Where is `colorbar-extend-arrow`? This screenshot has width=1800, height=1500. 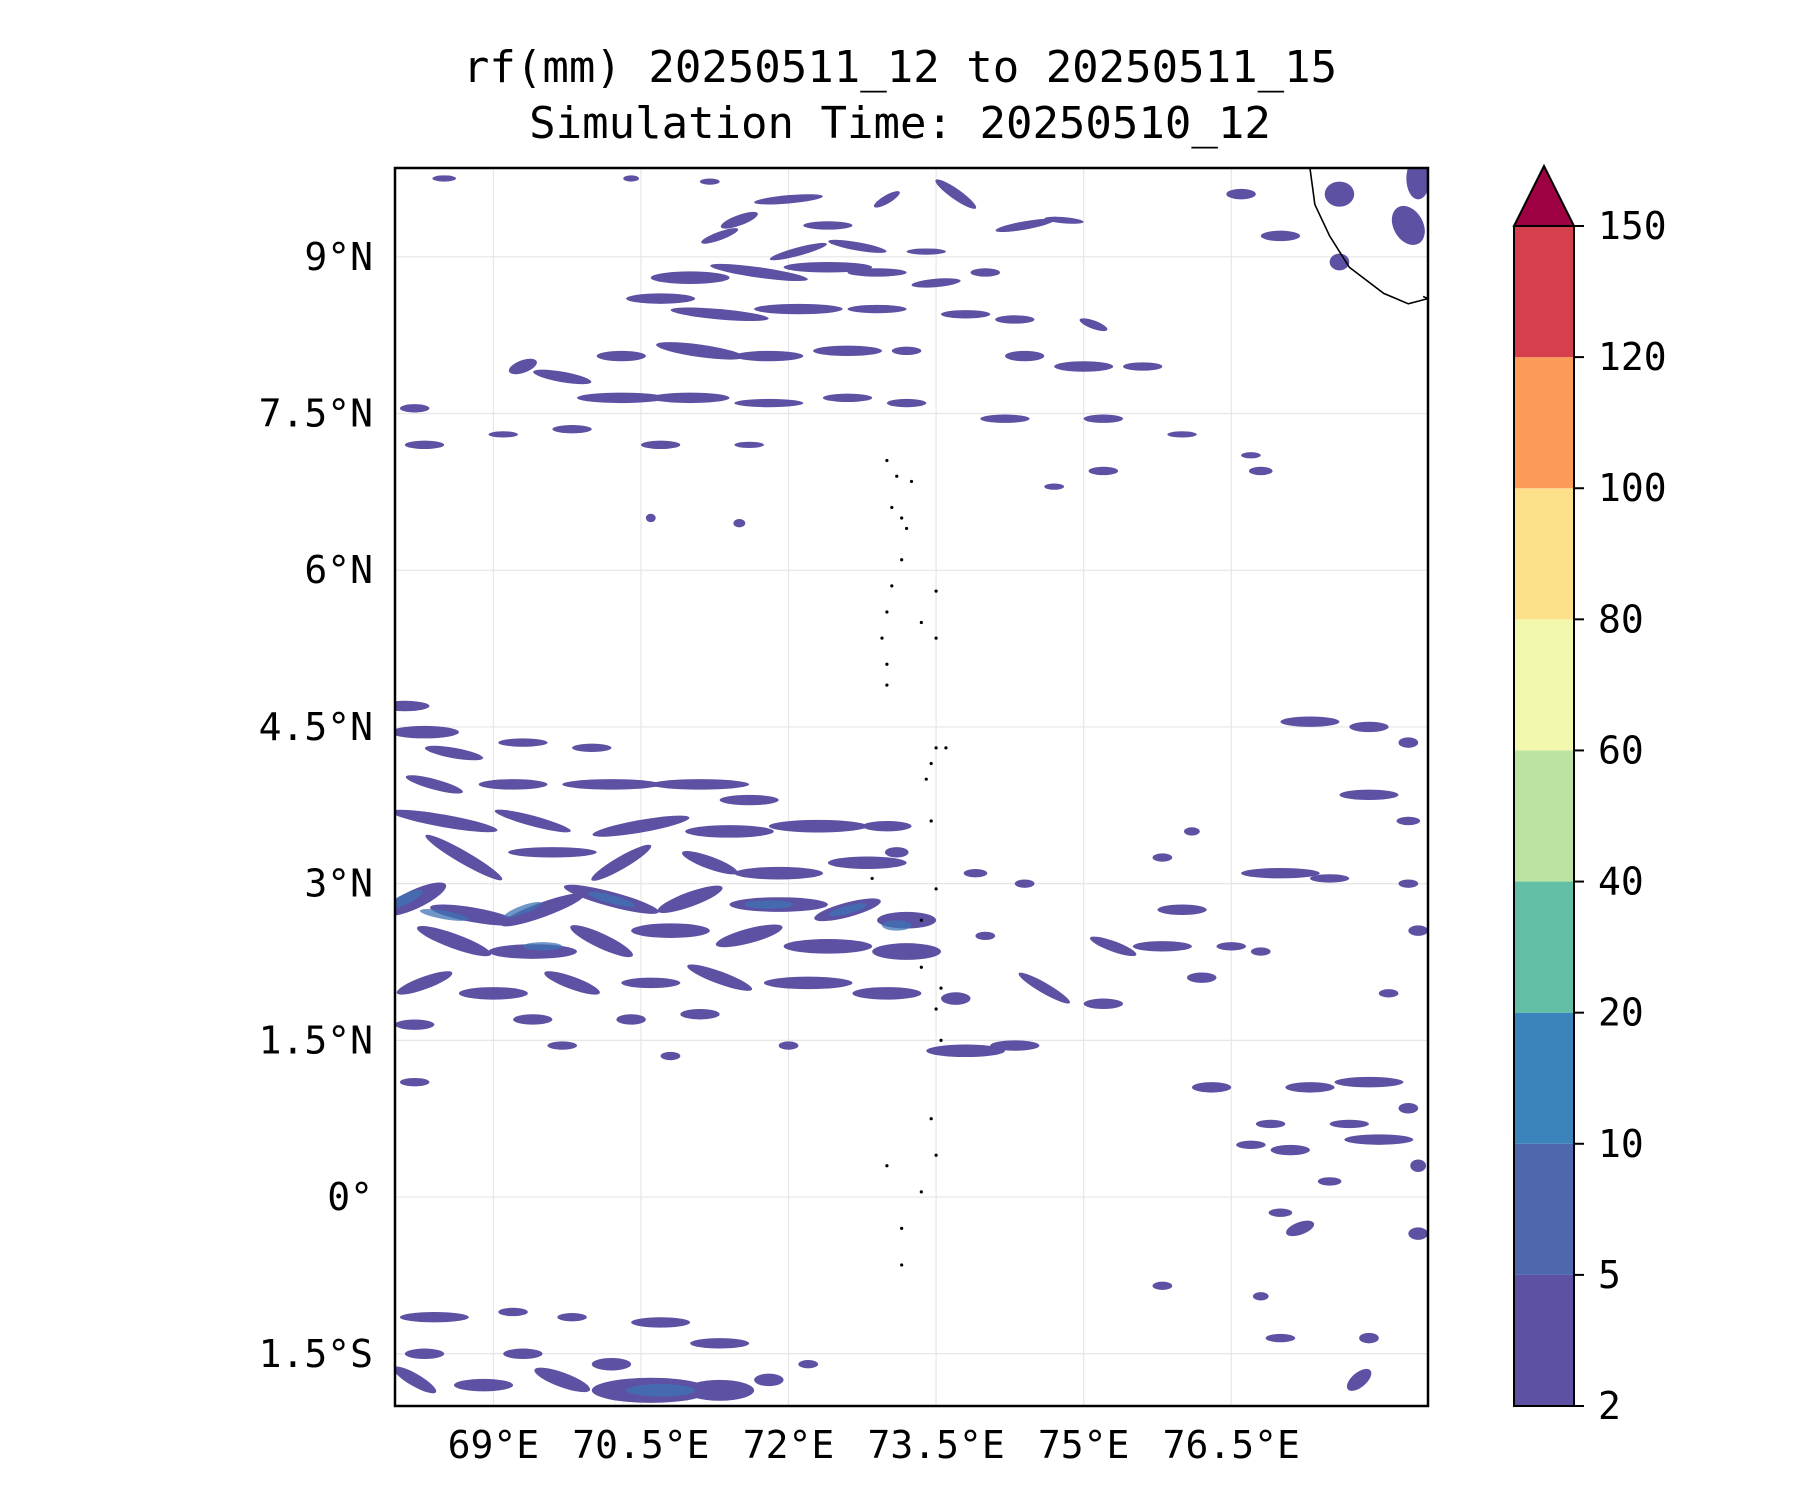 colorbar-extend-arrow is located at coordinates (1544, 195).